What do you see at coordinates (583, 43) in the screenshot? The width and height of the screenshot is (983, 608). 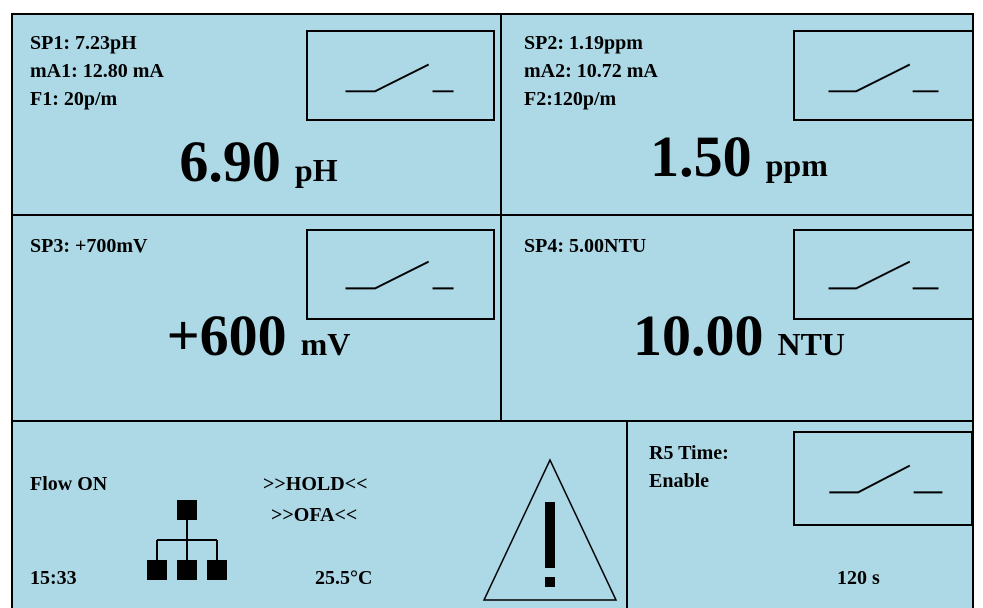 I see `sp2-setpoint: SP2: 1.19ppm` at bounding box center [583, 43].